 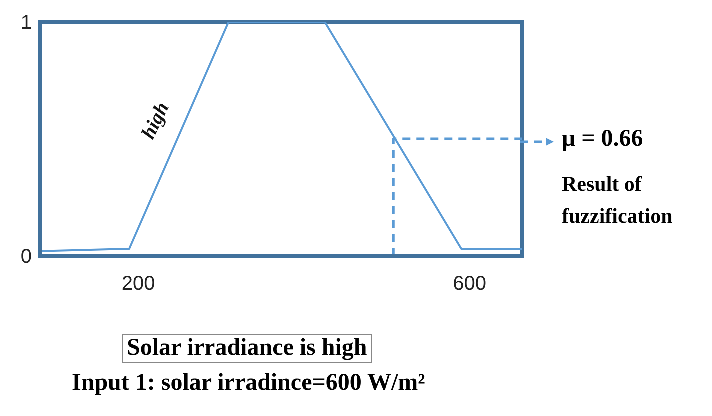 What do you see at coordinates (618, 200) in the screenshot?
I see `text: Result of fuzzification` at bounding box center [618, 200].